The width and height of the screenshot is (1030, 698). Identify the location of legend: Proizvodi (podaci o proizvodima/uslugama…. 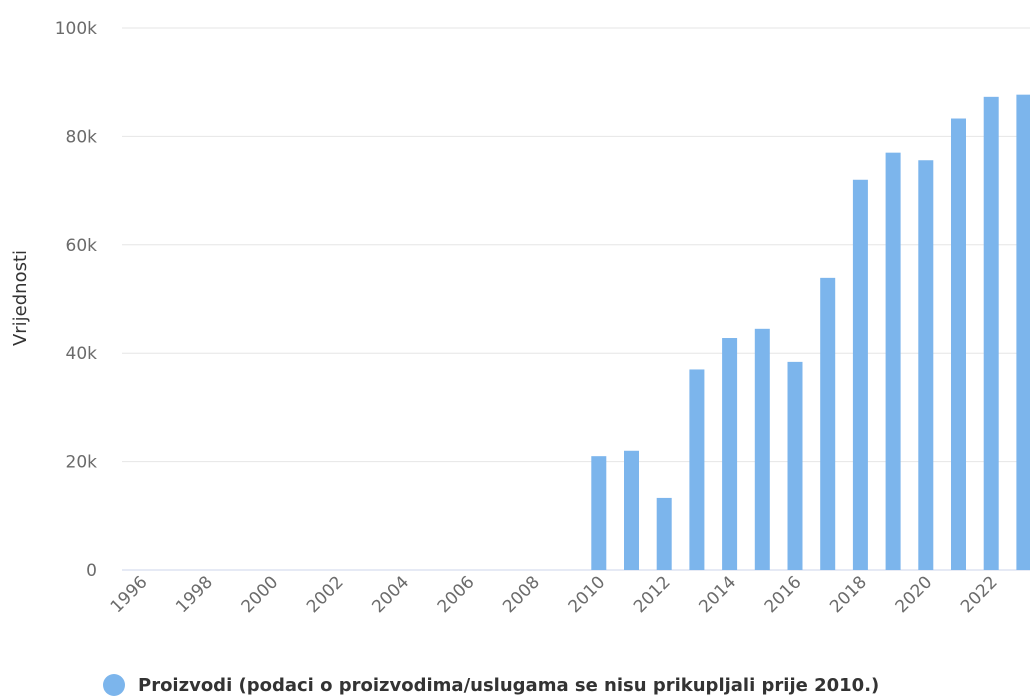
(491, 685).